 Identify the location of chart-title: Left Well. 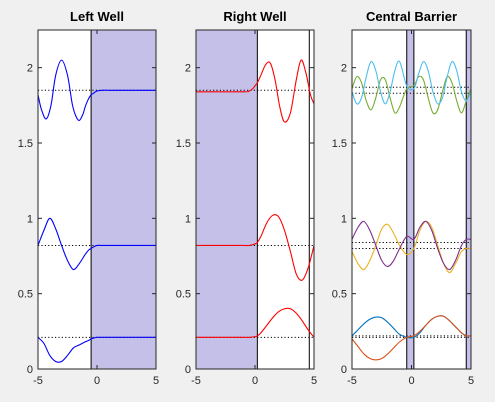
(97, 16).